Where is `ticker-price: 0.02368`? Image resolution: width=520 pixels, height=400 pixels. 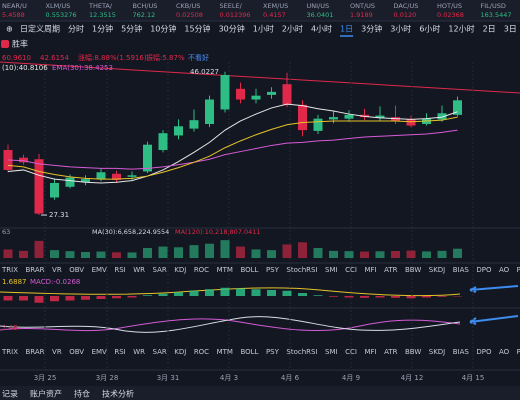
ticker-price: 0.02368 is located at coordinates (450, 15).